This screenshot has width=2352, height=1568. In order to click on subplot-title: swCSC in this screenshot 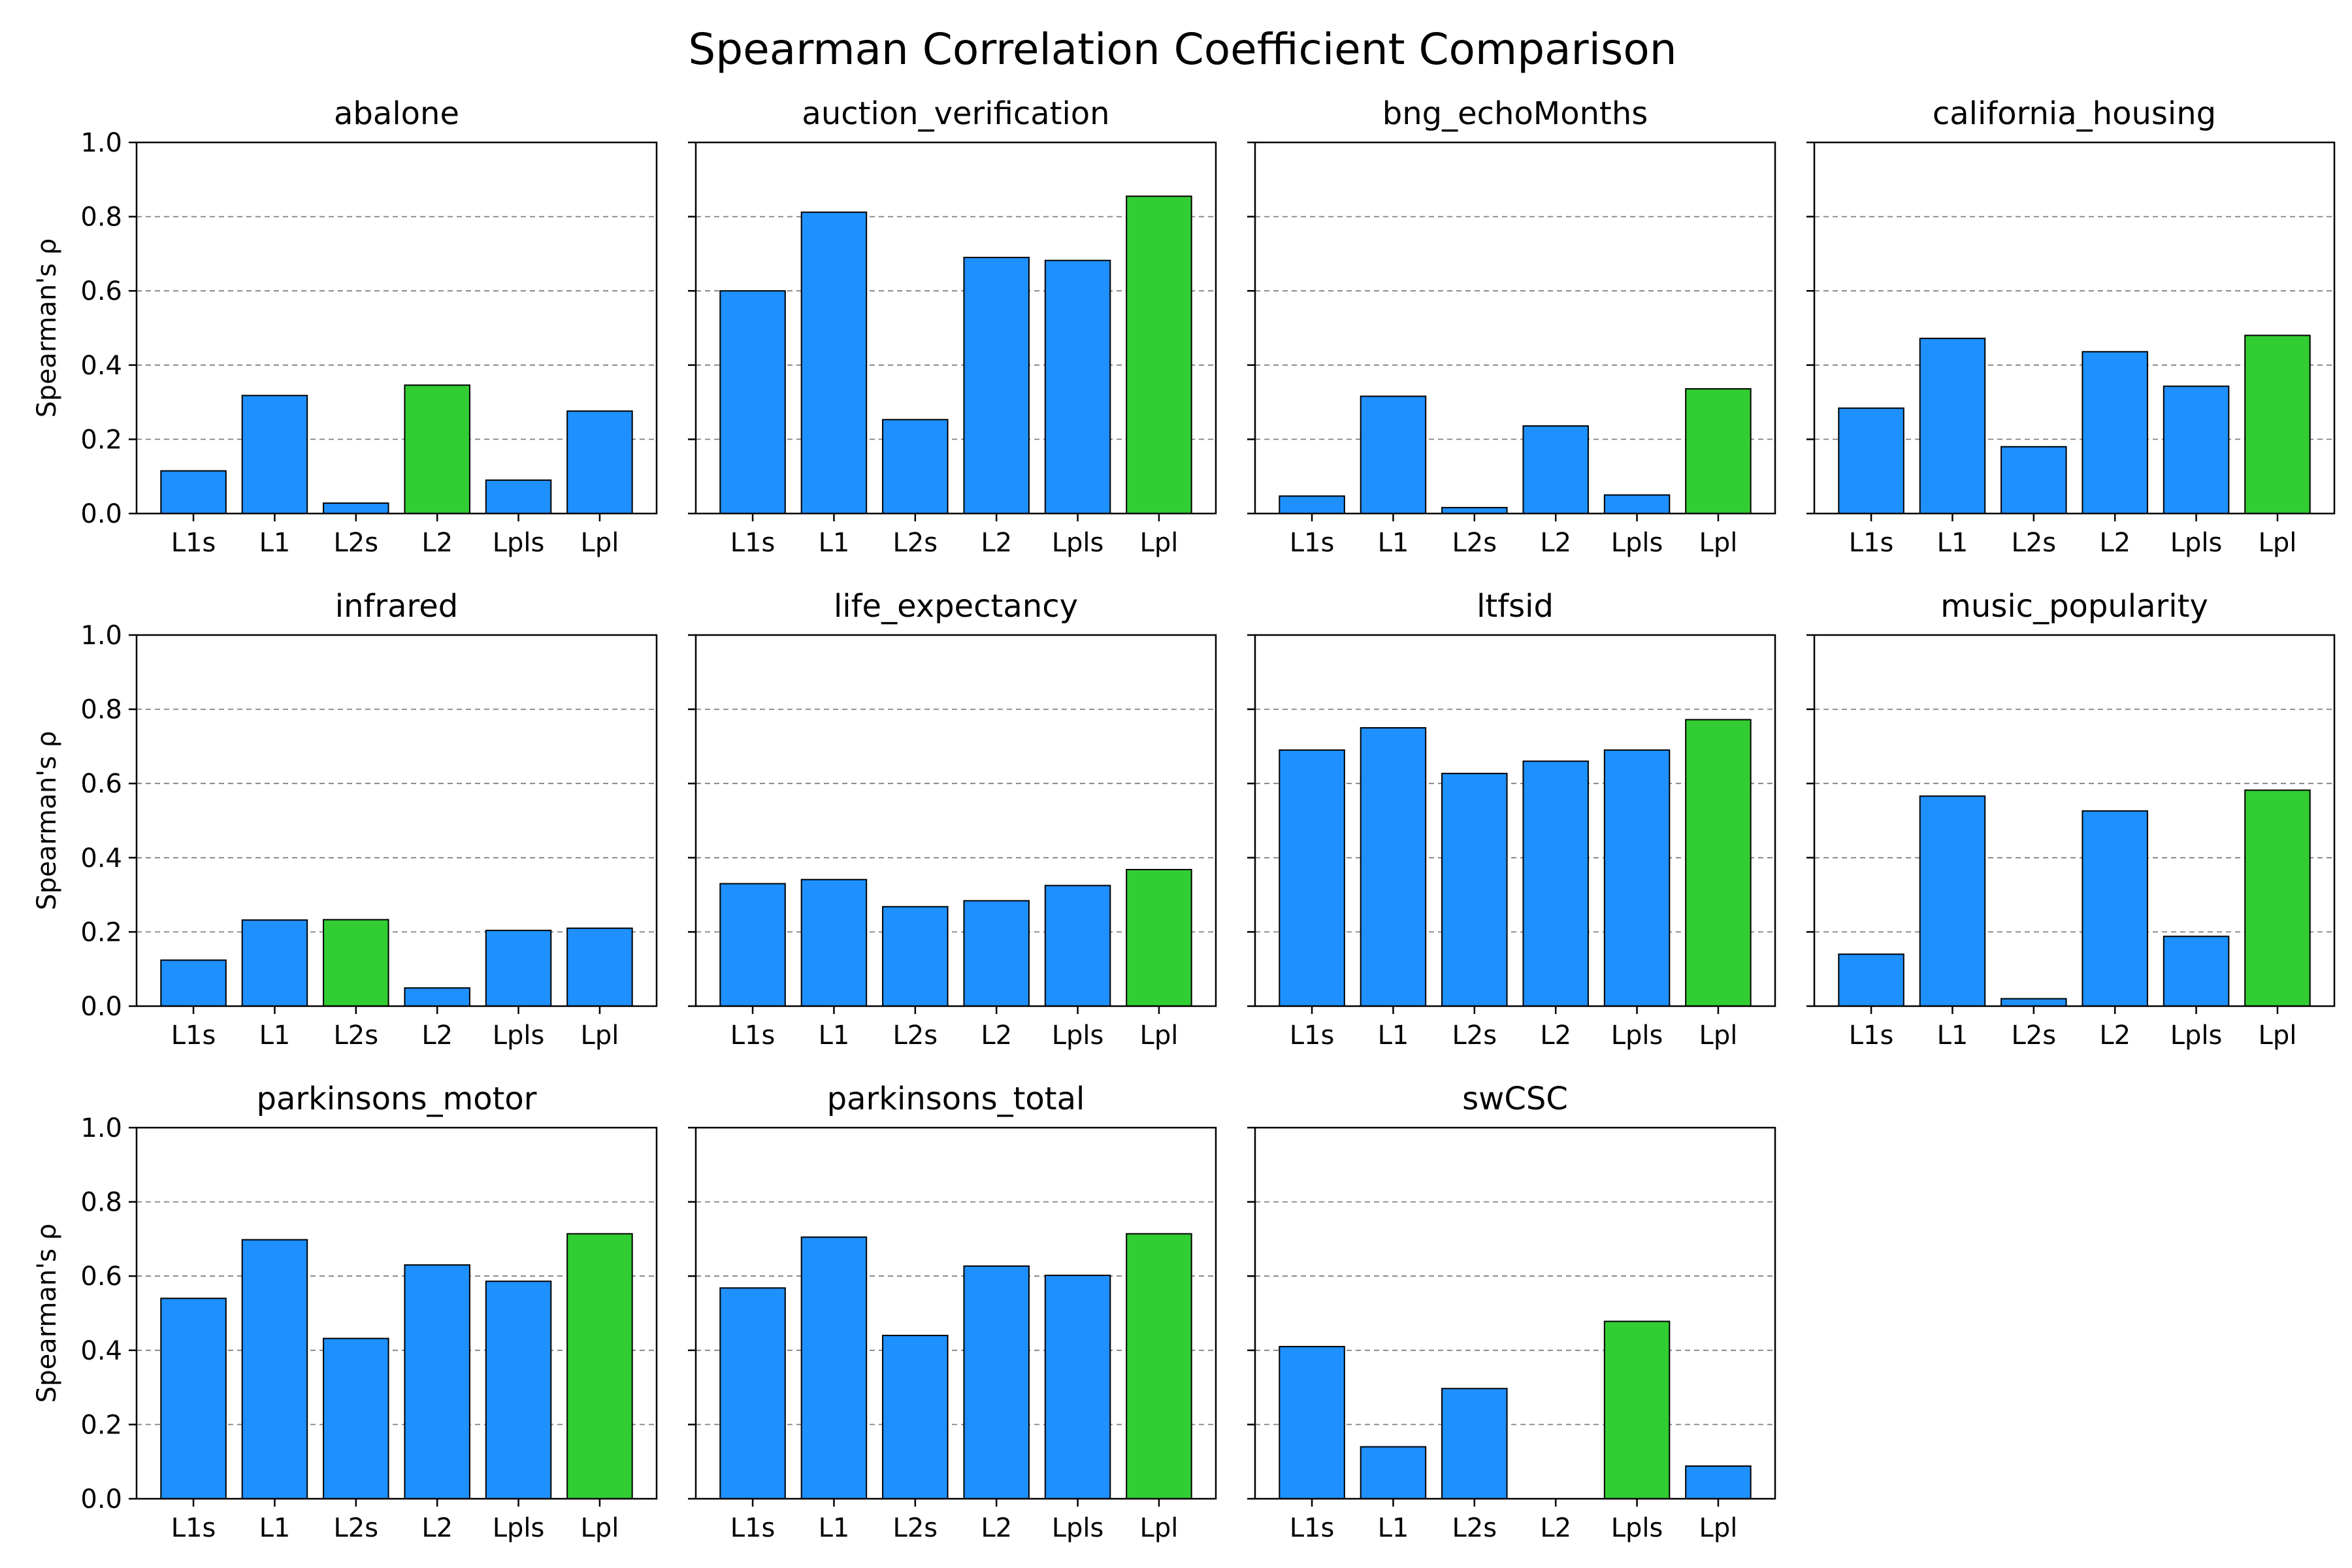, I will do `click(1515, 1099)`.